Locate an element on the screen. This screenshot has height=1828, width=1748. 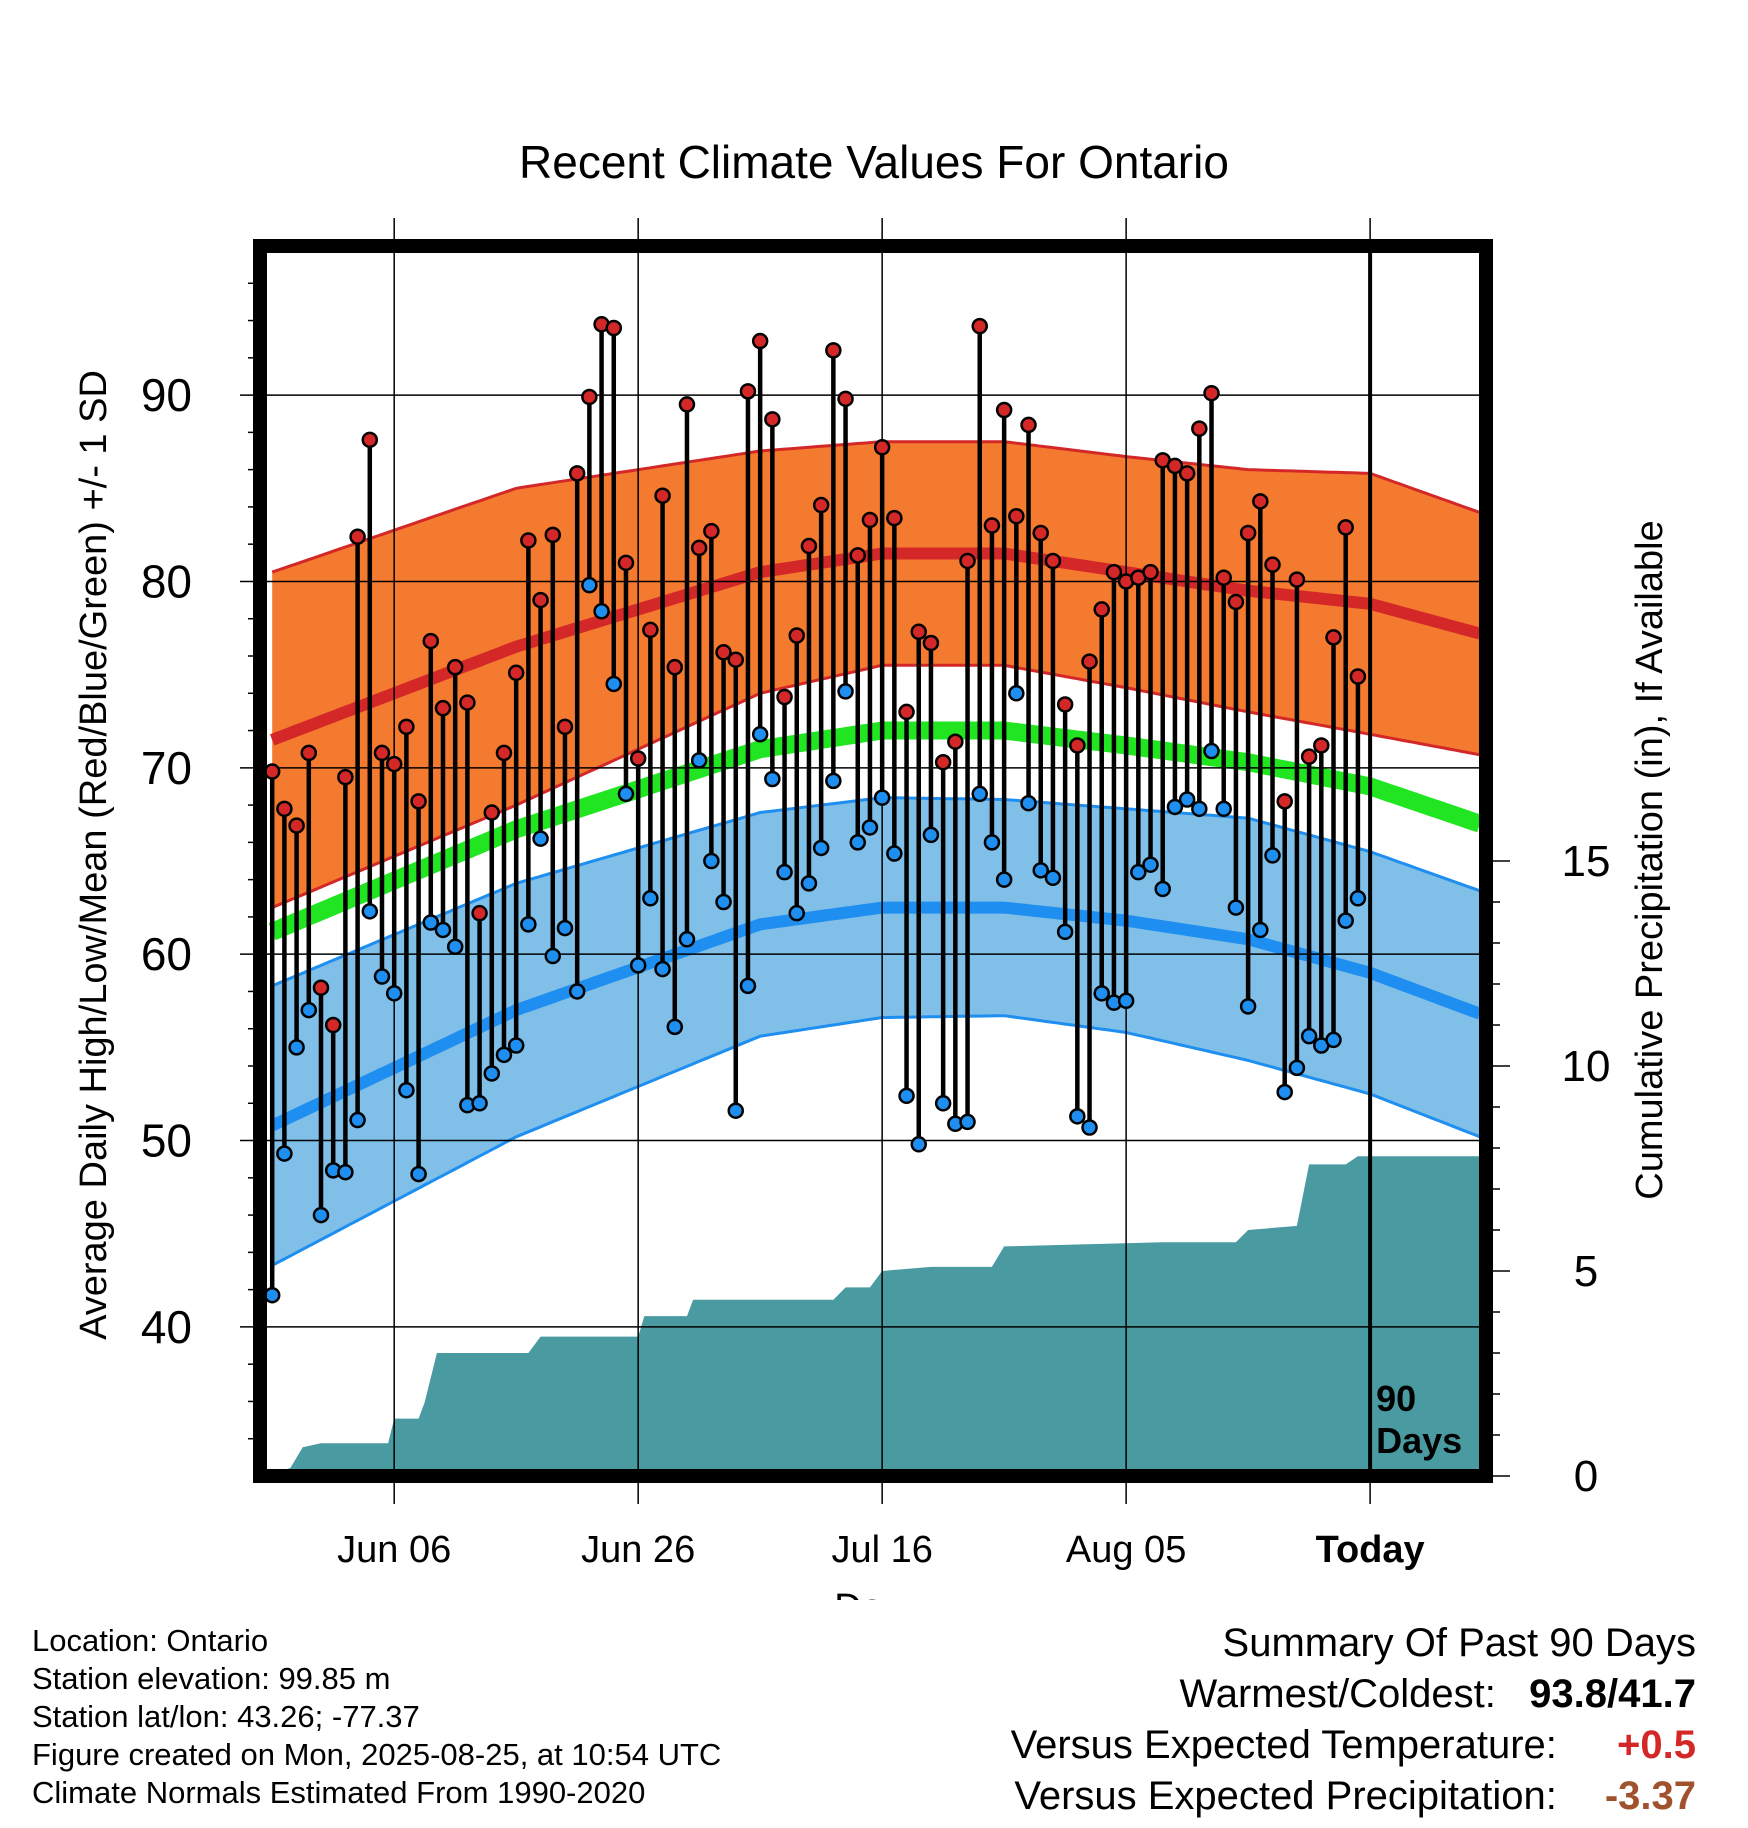
y-tick-label: 50 is located at coordinates (166, 1141).